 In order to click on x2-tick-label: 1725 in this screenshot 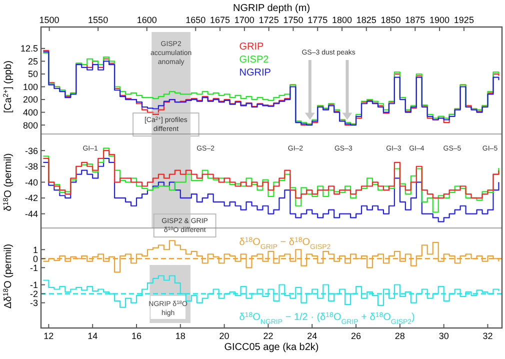, I will do `click(268, 20)`.